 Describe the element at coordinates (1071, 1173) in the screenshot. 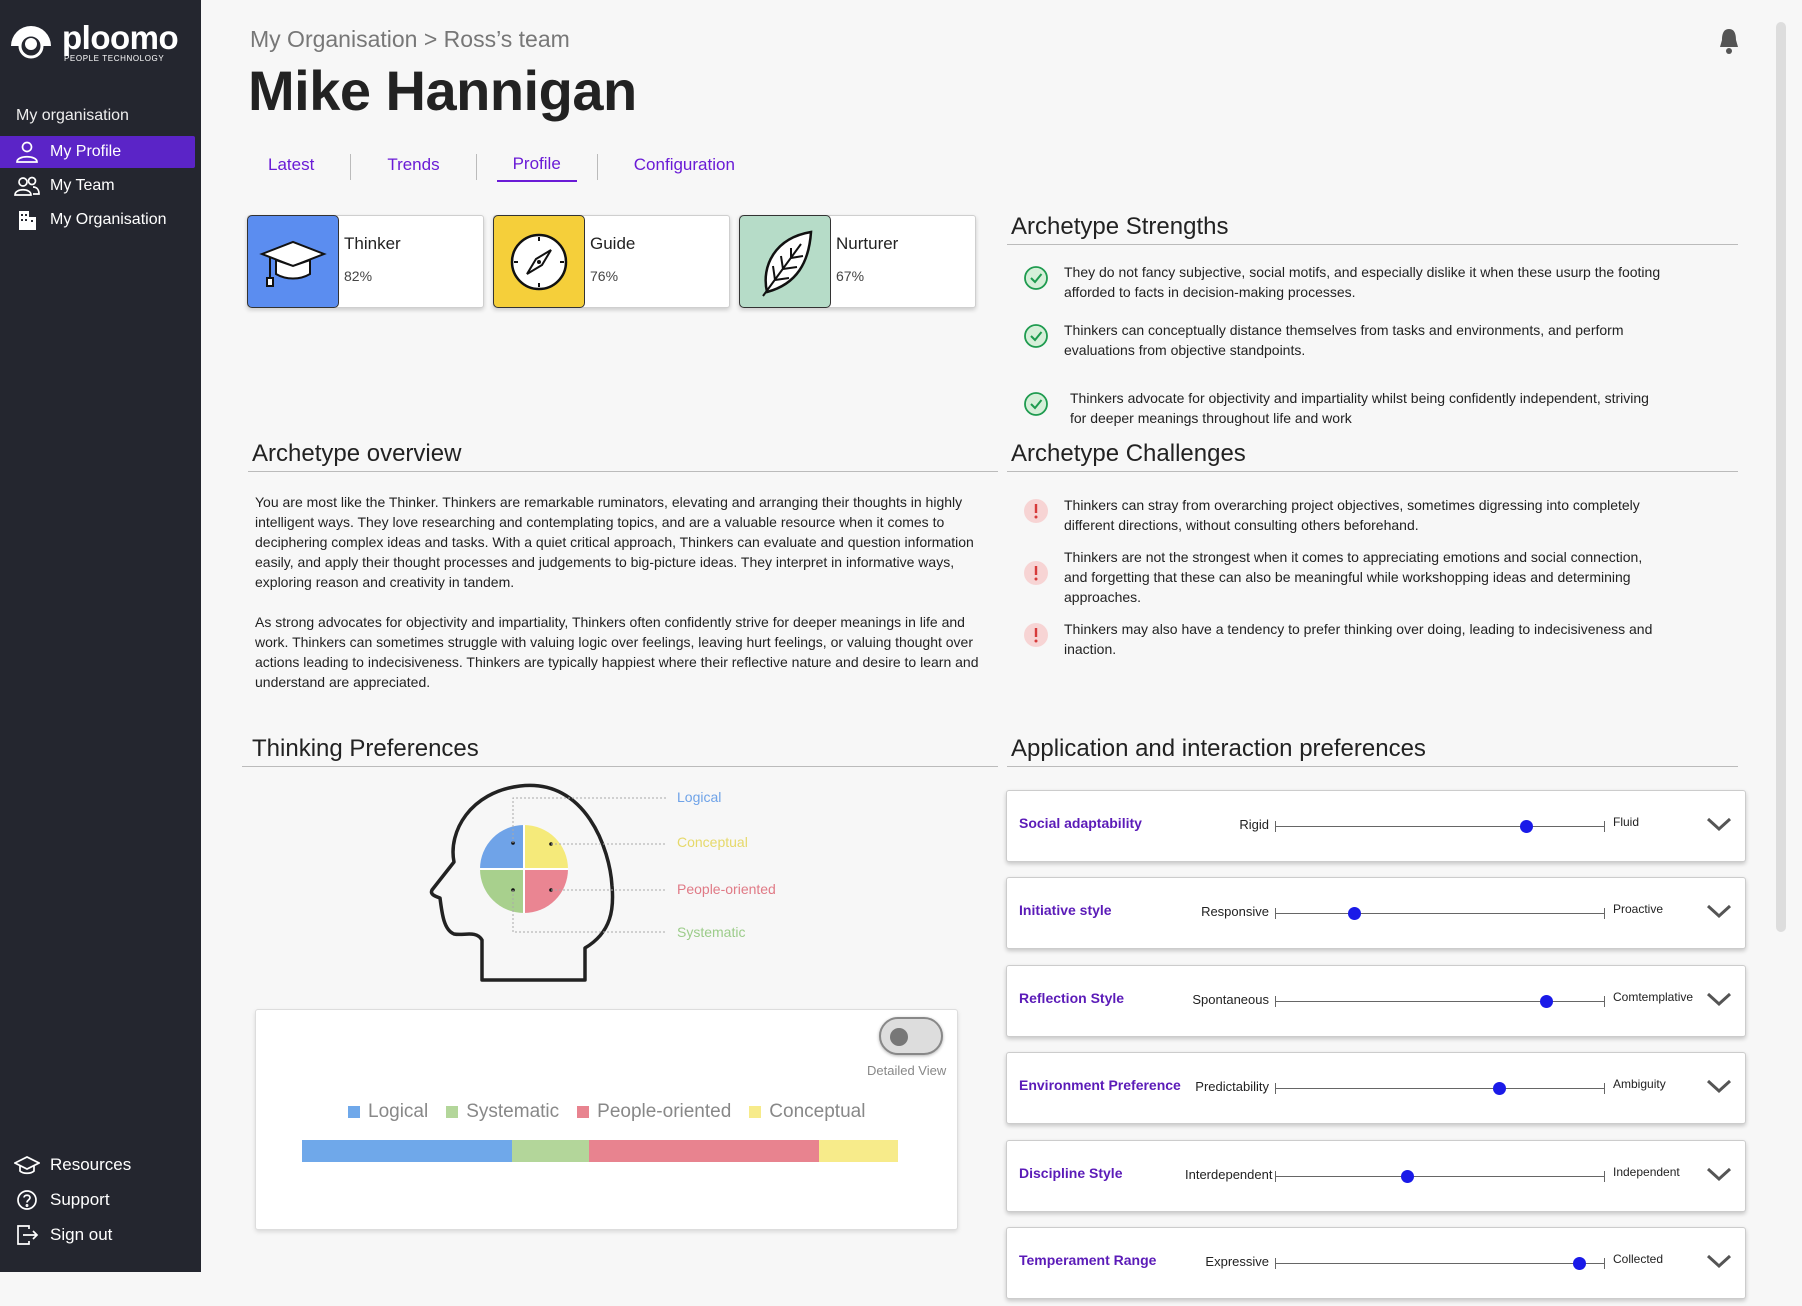

I see `preference-name: Discipline Style` at that location.